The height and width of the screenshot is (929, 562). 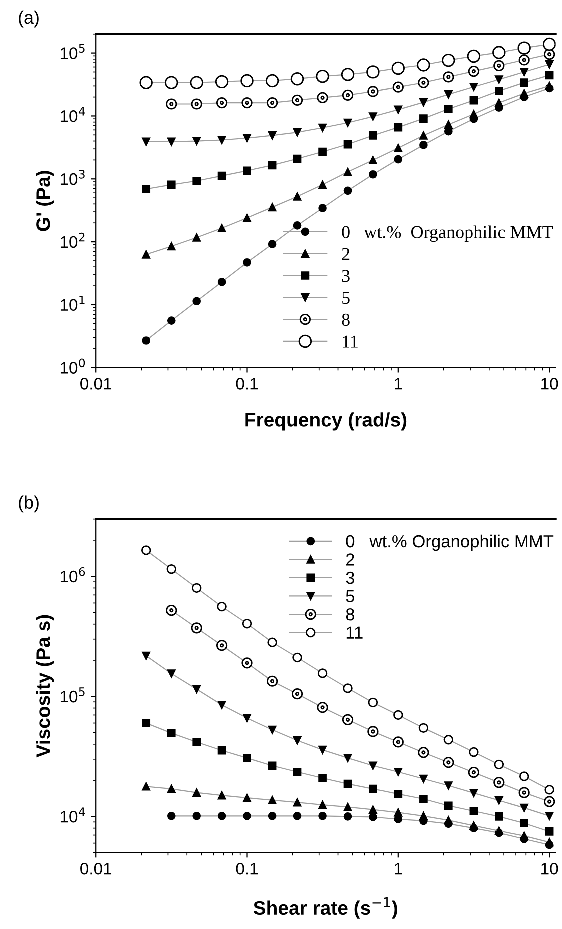 I want to click on x-axis-title: Shear rate (s$^{−1}$), so click(x=326, y=908).